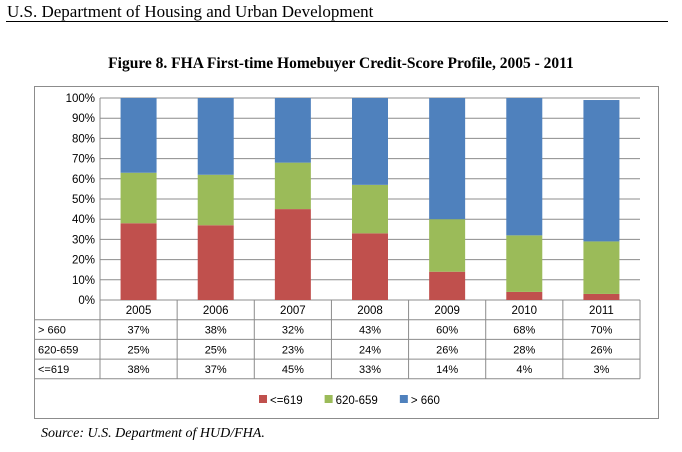  What do you see at coordinates (83, 240) in the screenshot?
I see `y-tick-label: 30%` at bounding box center [83, 240].